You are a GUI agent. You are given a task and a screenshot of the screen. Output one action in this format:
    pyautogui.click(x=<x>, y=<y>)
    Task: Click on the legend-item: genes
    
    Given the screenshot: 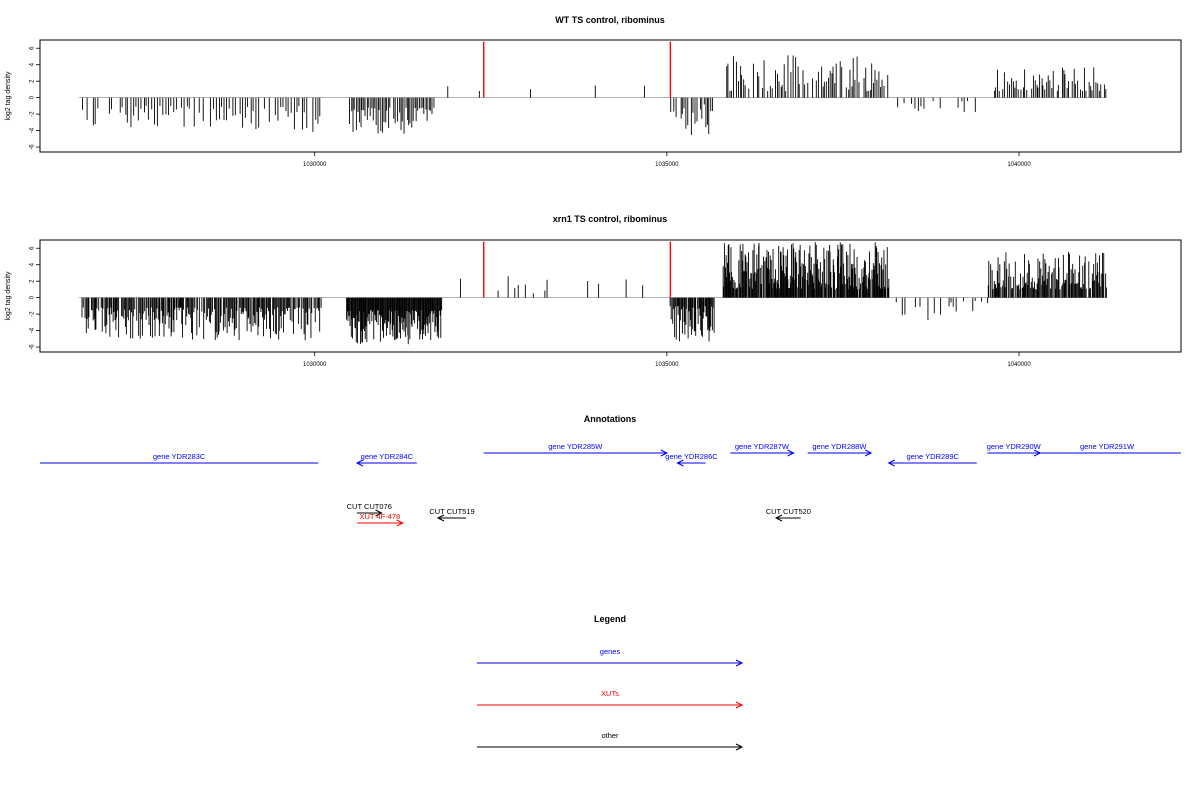 What is the action you would take?
    pyautogui.click(x=610, y=657)
    